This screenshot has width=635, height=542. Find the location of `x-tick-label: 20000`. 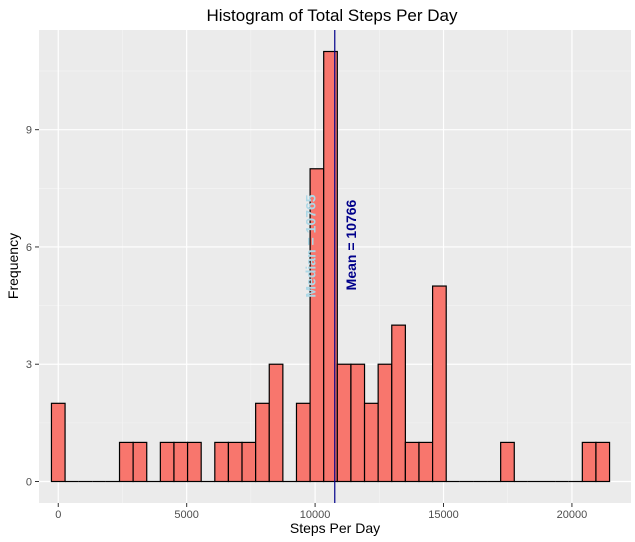

x-tick-label: 20000 is located at coordinates (572, 515).